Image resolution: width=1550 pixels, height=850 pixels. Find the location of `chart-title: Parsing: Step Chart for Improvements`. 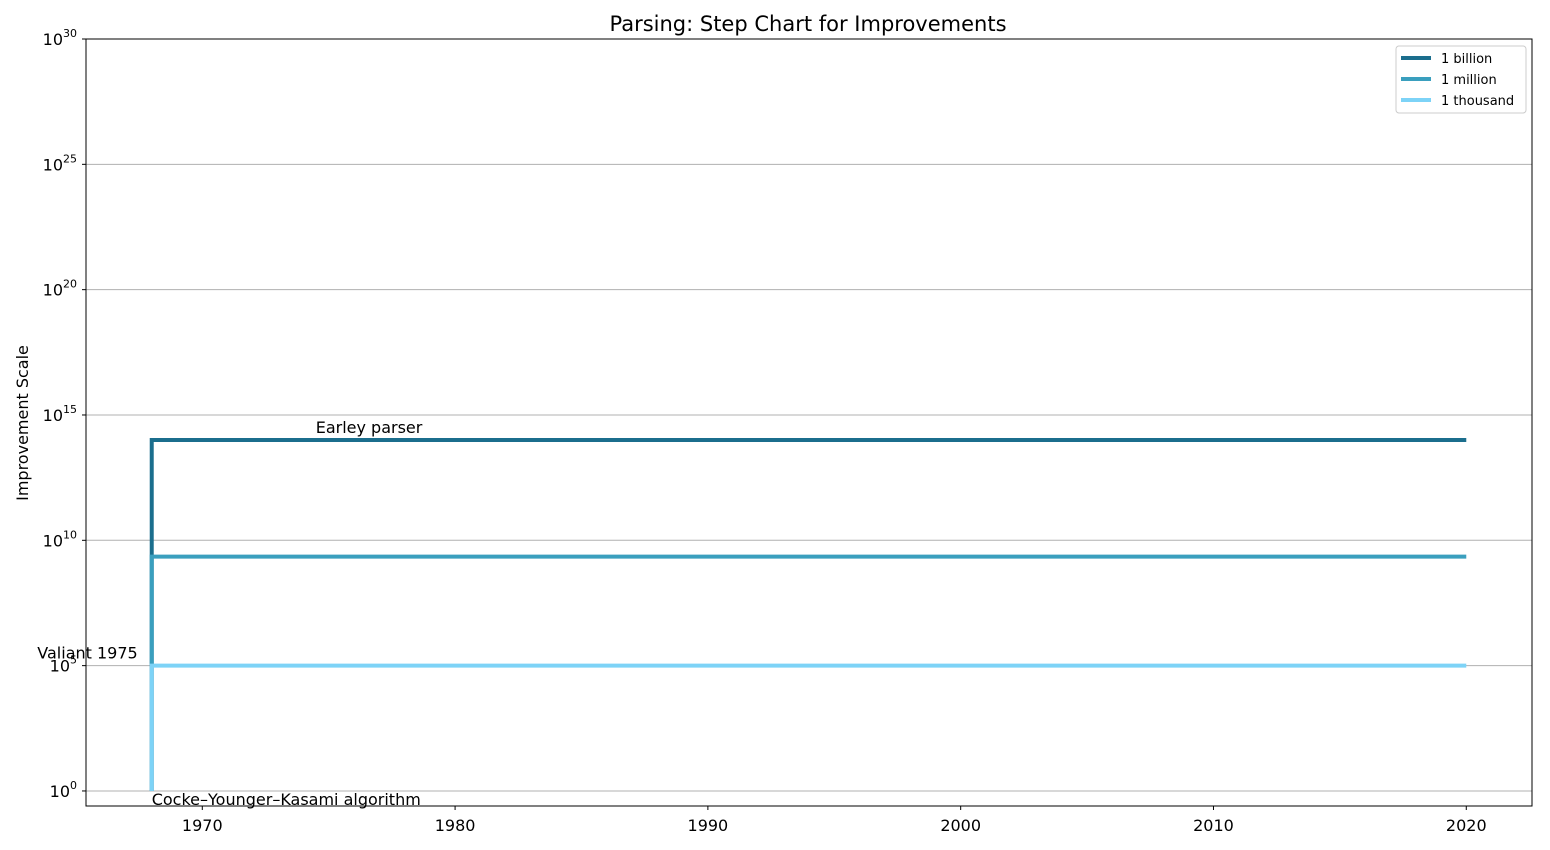

chart-title: Parsing: Step Chart for Improvements is located at coordinates (807, 24).